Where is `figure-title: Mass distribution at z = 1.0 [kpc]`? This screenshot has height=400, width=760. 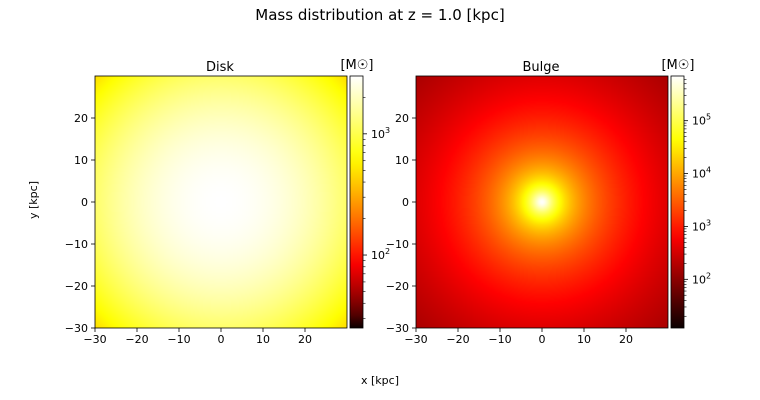 figure-title: Mass distribution at z = 1.0 [kpc] is located at coordinates (379, 15).